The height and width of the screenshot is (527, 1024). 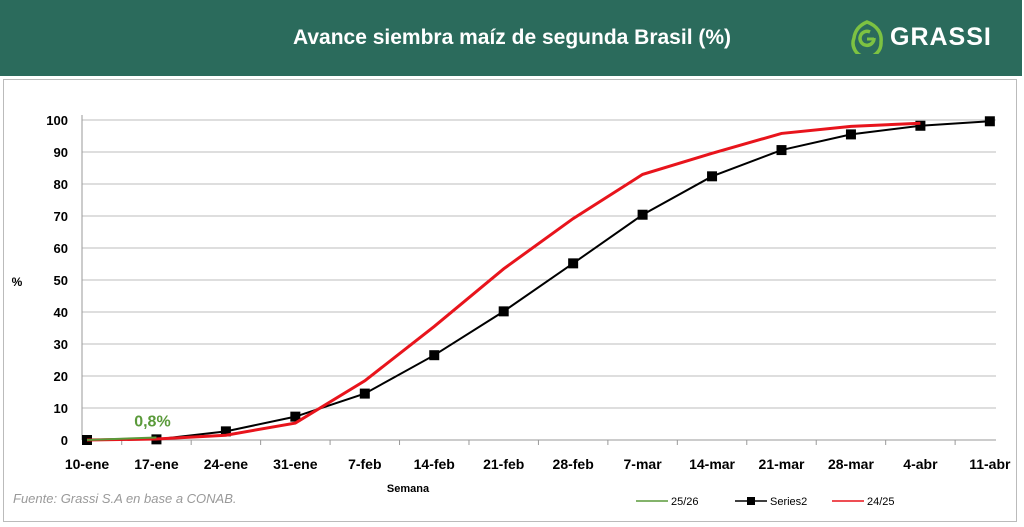 I want to click on y-tick-label: 50, so click(x=61, y=280).